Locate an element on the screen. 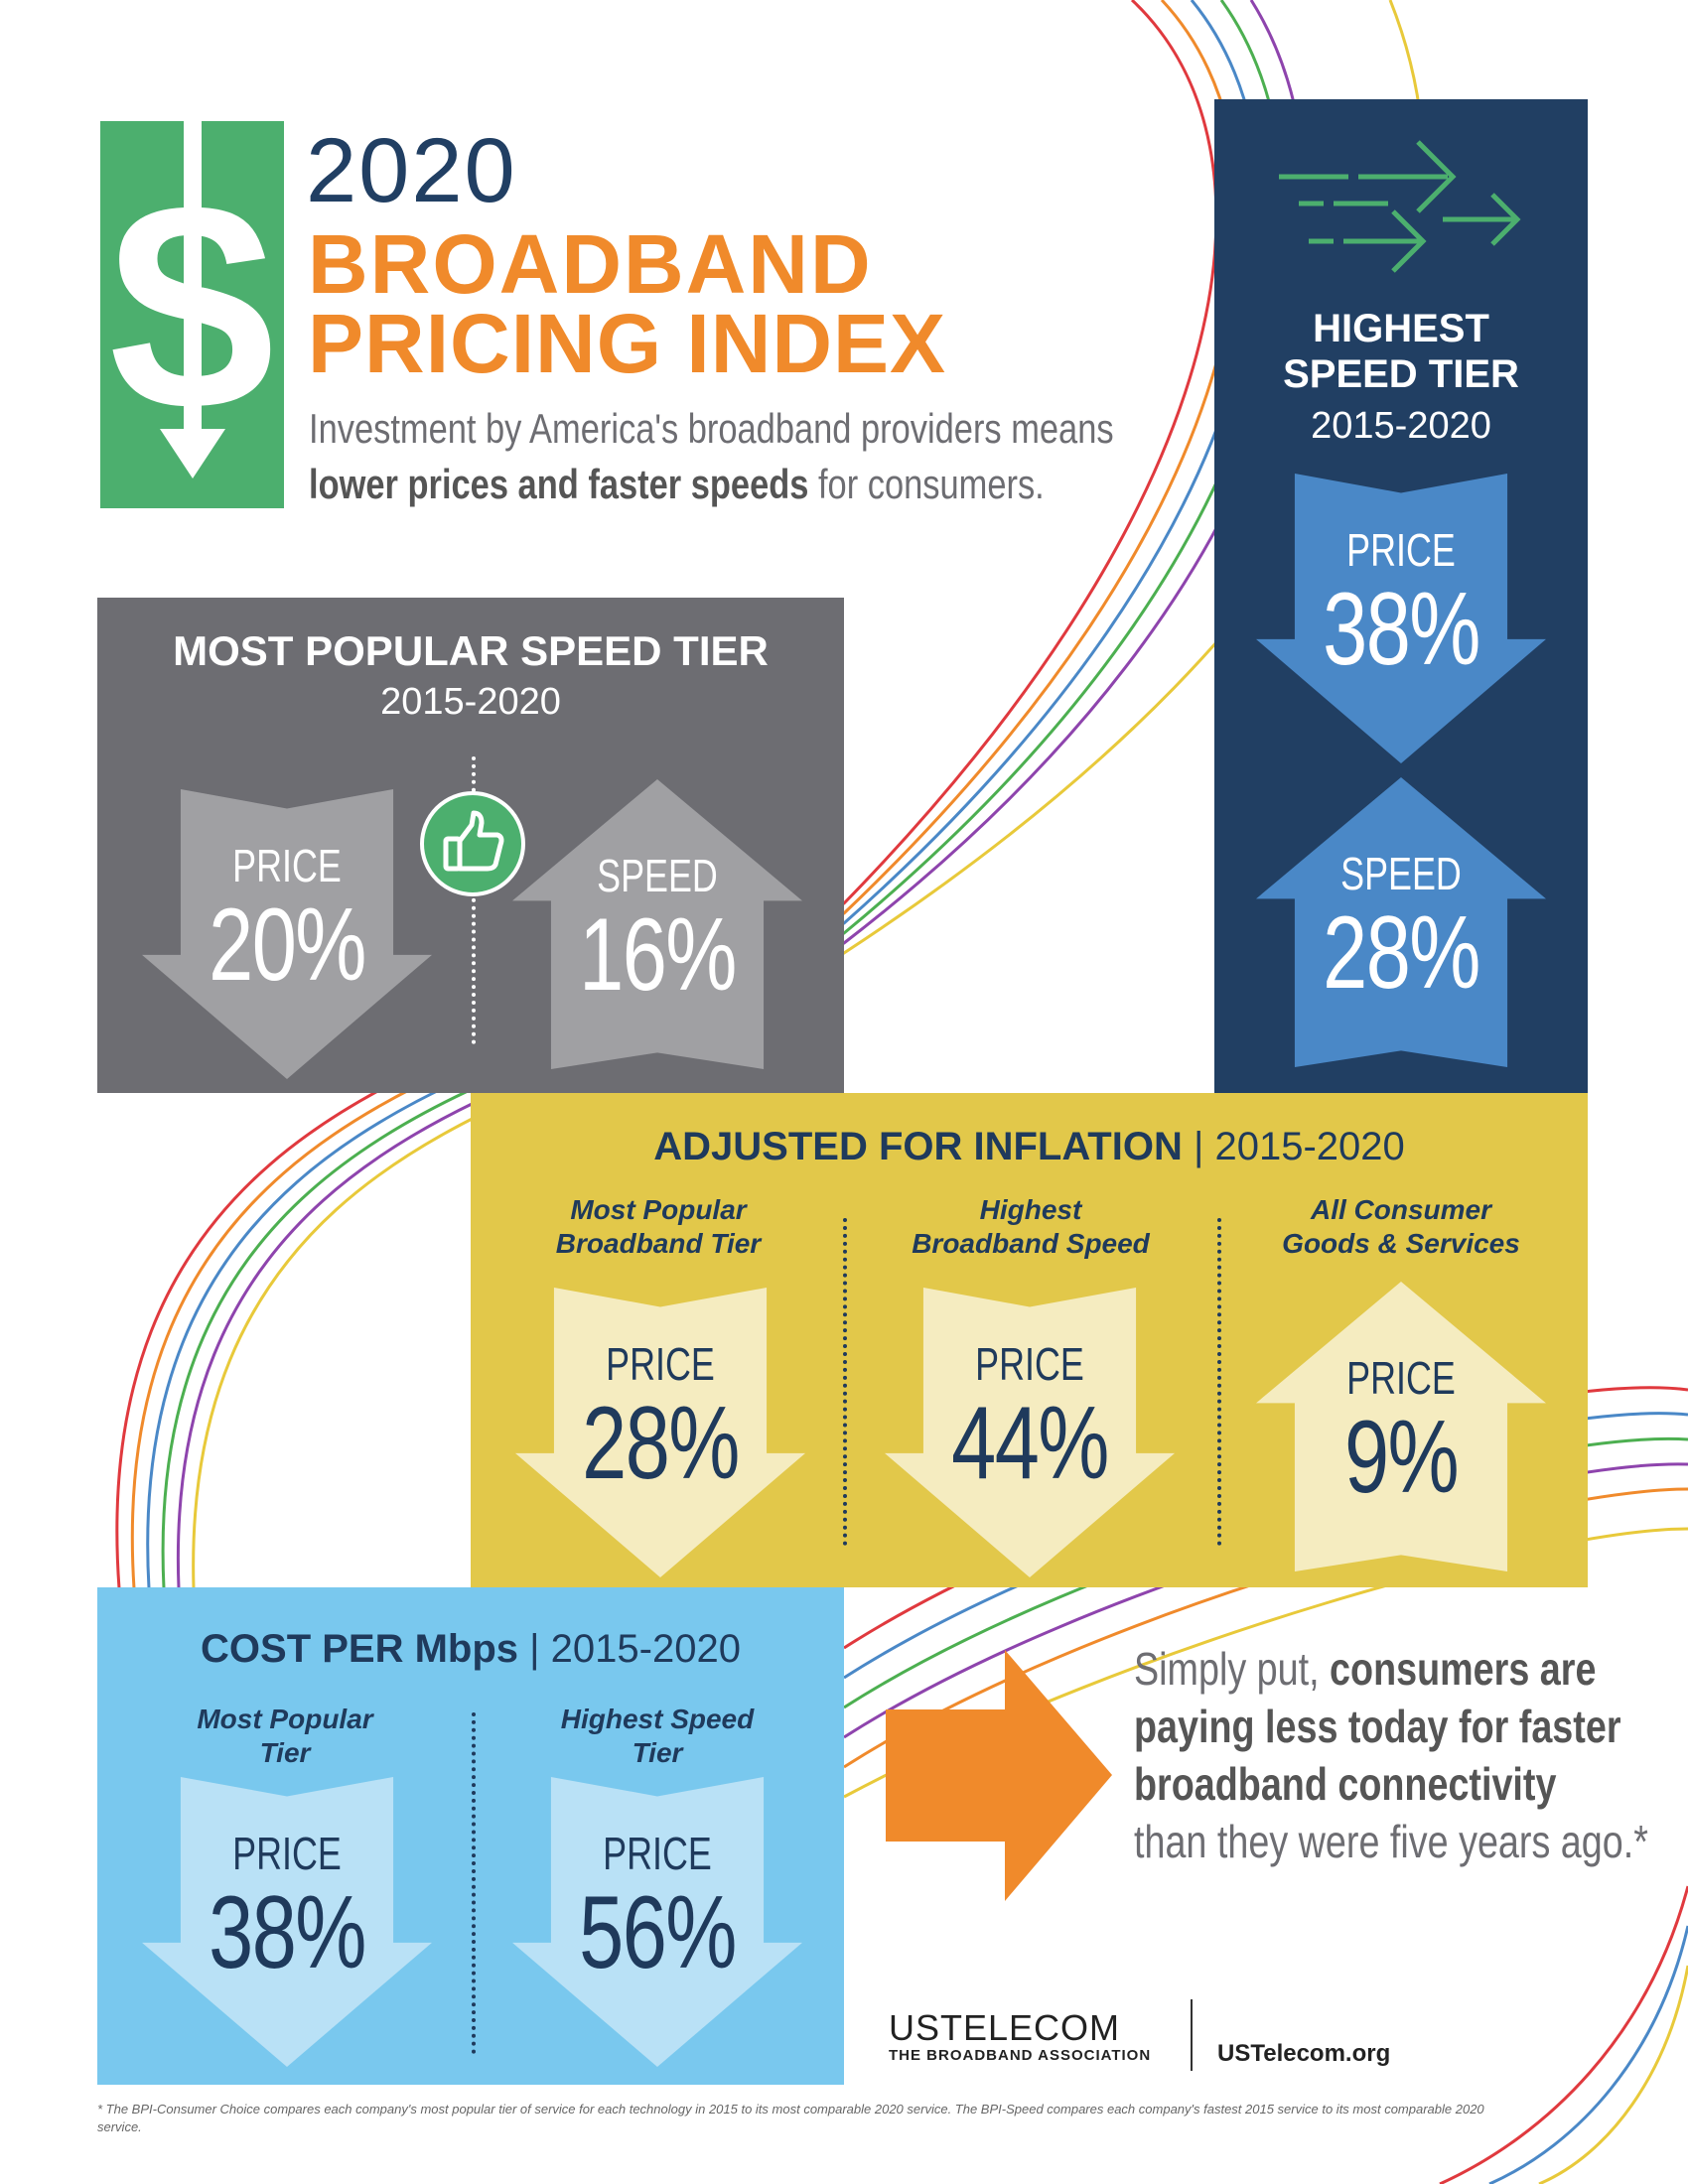  inflation-consumer-arrow: PRICE 9% is located at coordinates (1401, 1426).